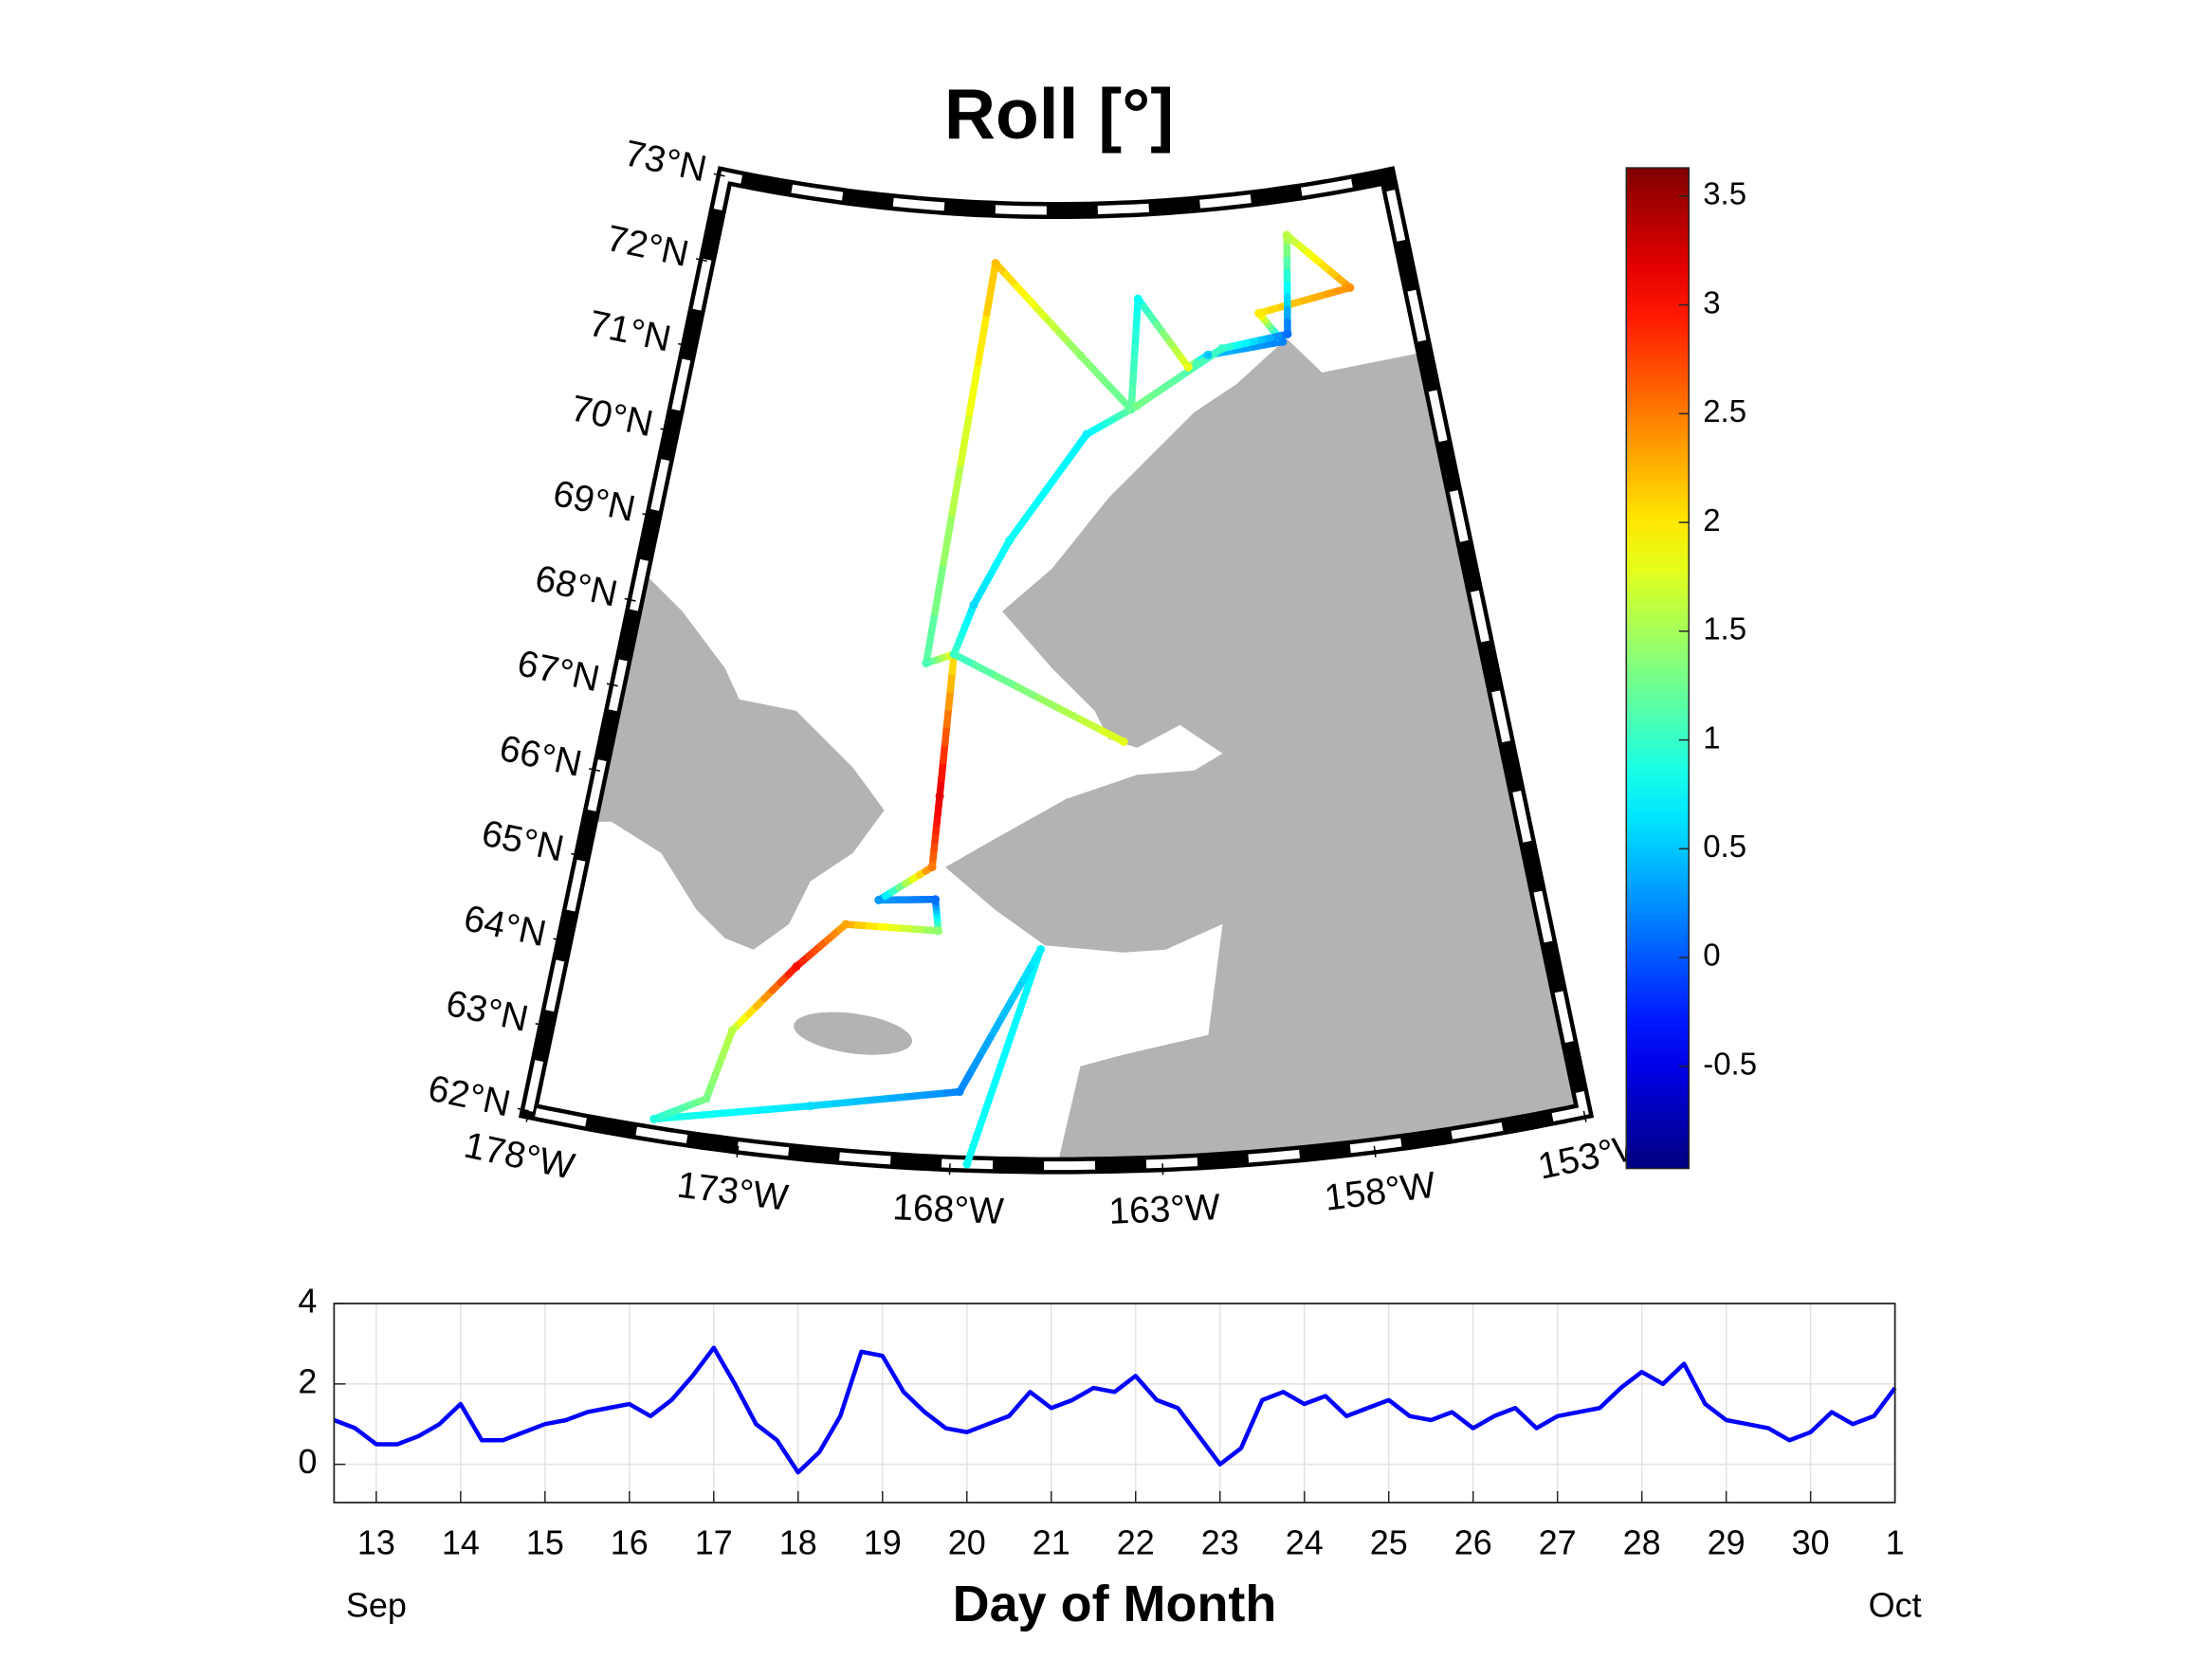 This screenshot has height=1659, width=2212. What do you see at coordinates (1115, 1410) in the screenshot?
I see `series-line` at bounding box center [1115, 1410].